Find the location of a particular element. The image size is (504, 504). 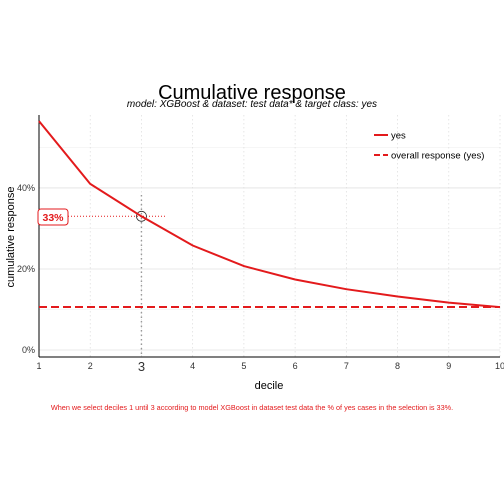

highlight-callout: 33% is located at coordinates (53, 217).